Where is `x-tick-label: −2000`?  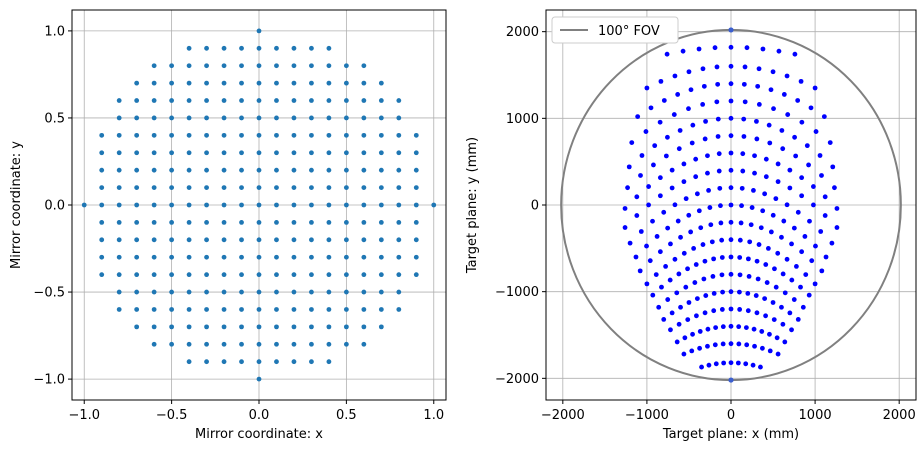
x-tick-label: −2000 is located at coordinates (563, 415).